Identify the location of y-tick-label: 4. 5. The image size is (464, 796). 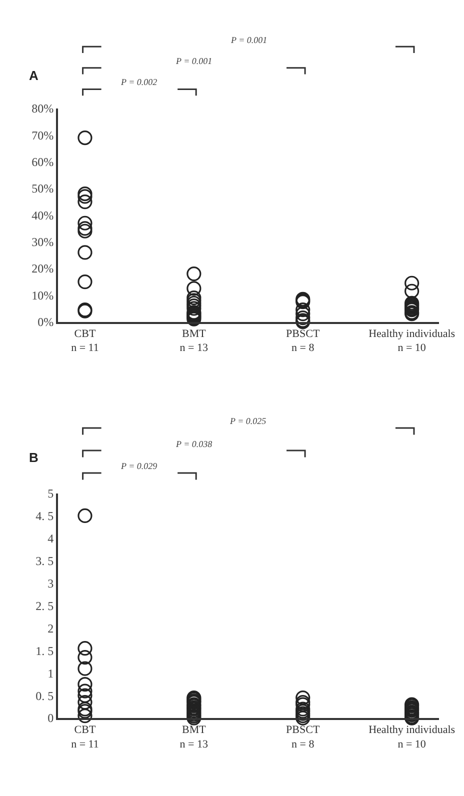
(45, 515).